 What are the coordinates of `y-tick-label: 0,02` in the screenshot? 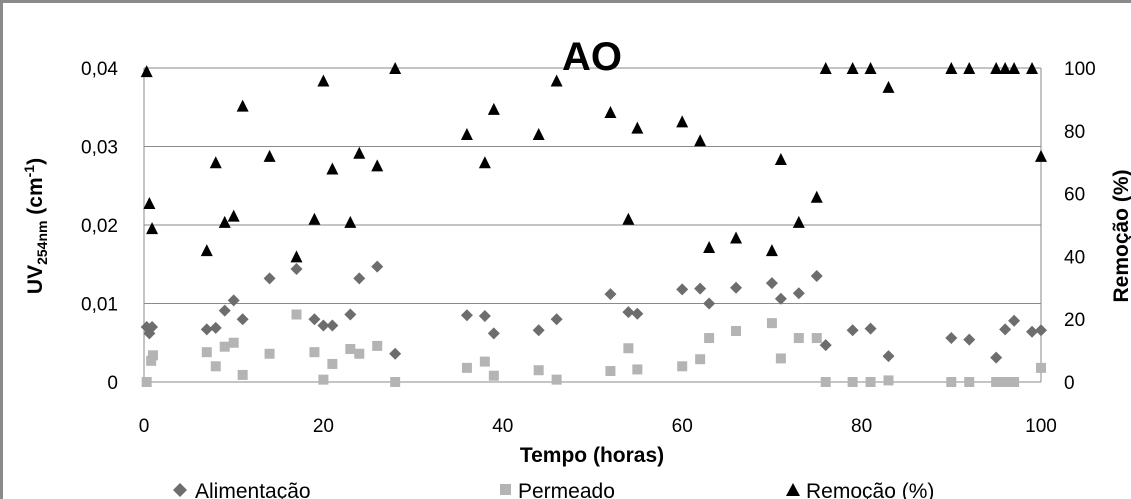 It's located at (99, 226).